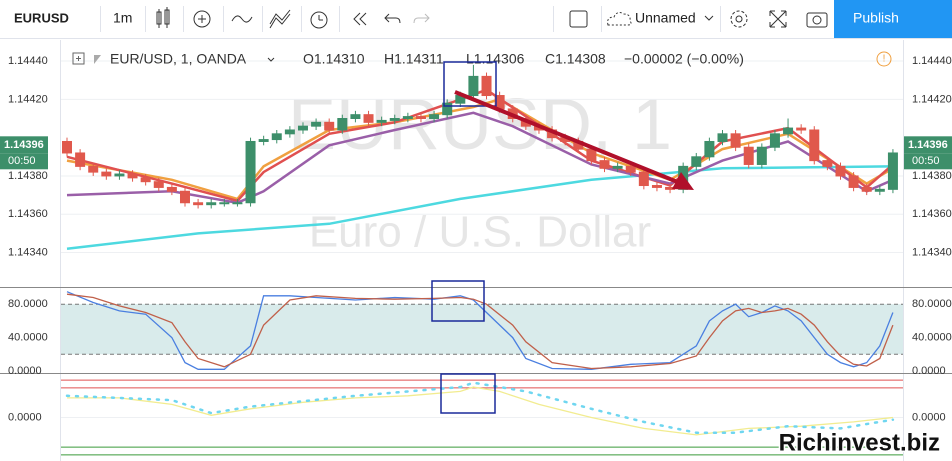 The image size is (952, 461). Describe the element at coordinates (360, 19) in the screenshot. I see `replay-icon` at that location.